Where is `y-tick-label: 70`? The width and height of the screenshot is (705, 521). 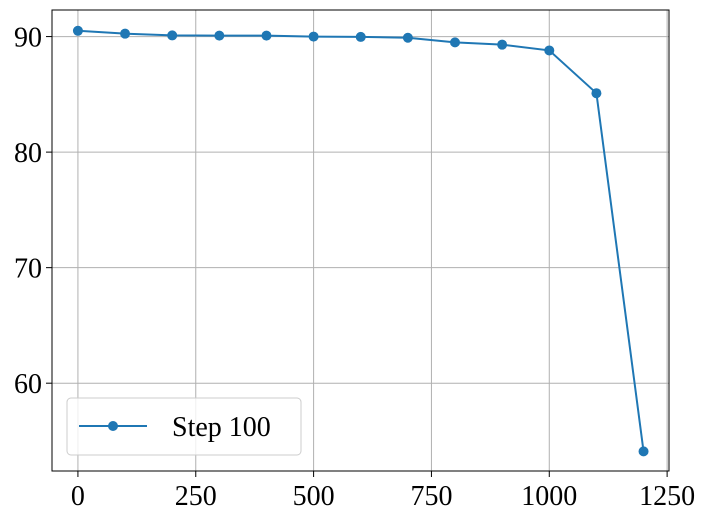 y-tick-label: 70 is located at coordinates (28, 269).